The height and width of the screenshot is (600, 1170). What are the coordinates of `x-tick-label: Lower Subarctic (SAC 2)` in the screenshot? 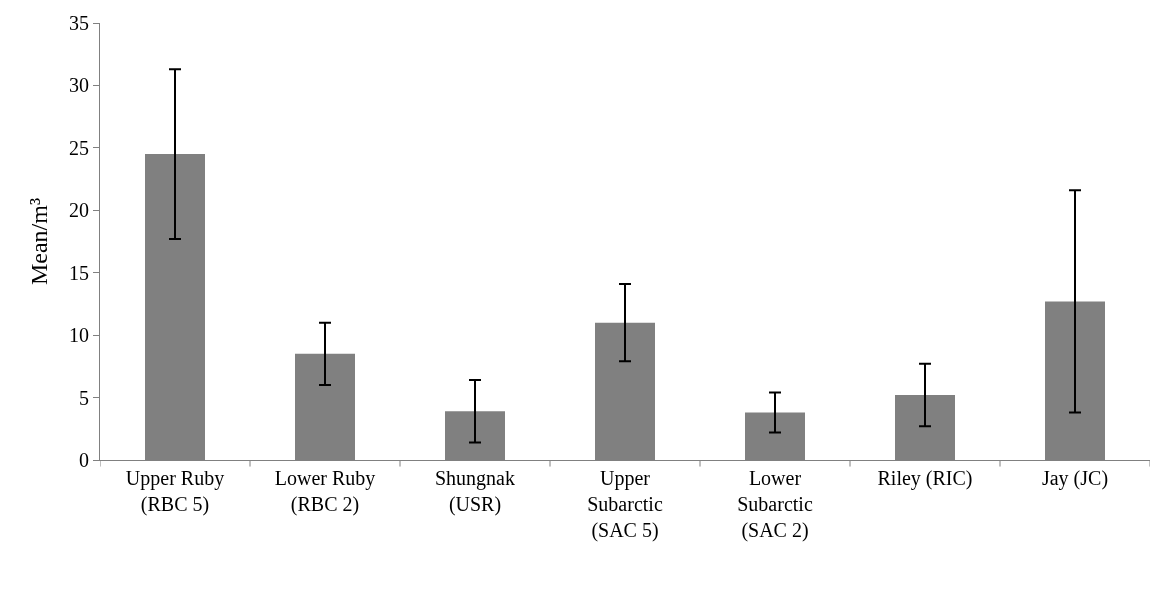 It's located at (775, 504).